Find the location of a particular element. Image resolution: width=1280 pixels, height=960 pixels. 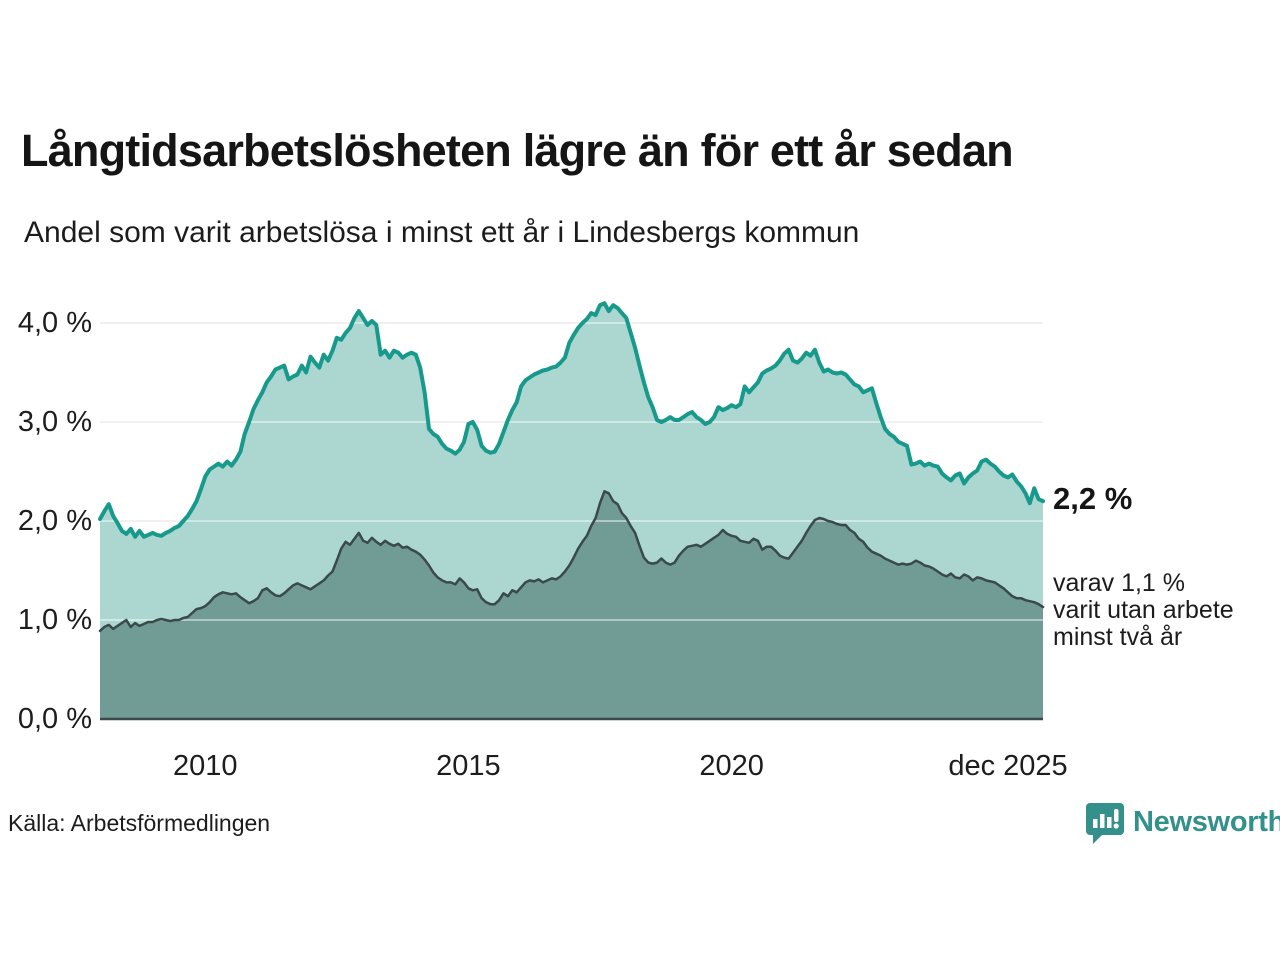

x-tick-label: 2015 is located at coordinates (468, 766).